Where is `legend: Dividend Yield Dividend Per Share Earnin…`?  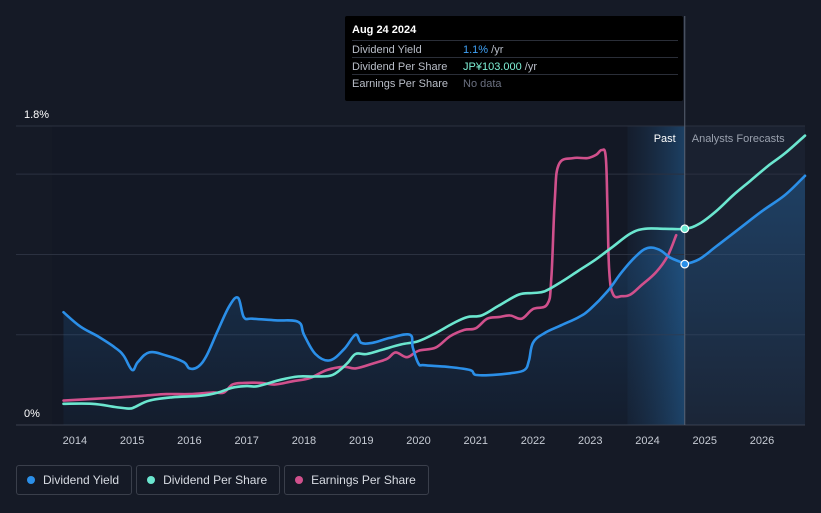 legend: Dividend Yield Dividend Per Share Earnin… is located at coordinates (222, 480).